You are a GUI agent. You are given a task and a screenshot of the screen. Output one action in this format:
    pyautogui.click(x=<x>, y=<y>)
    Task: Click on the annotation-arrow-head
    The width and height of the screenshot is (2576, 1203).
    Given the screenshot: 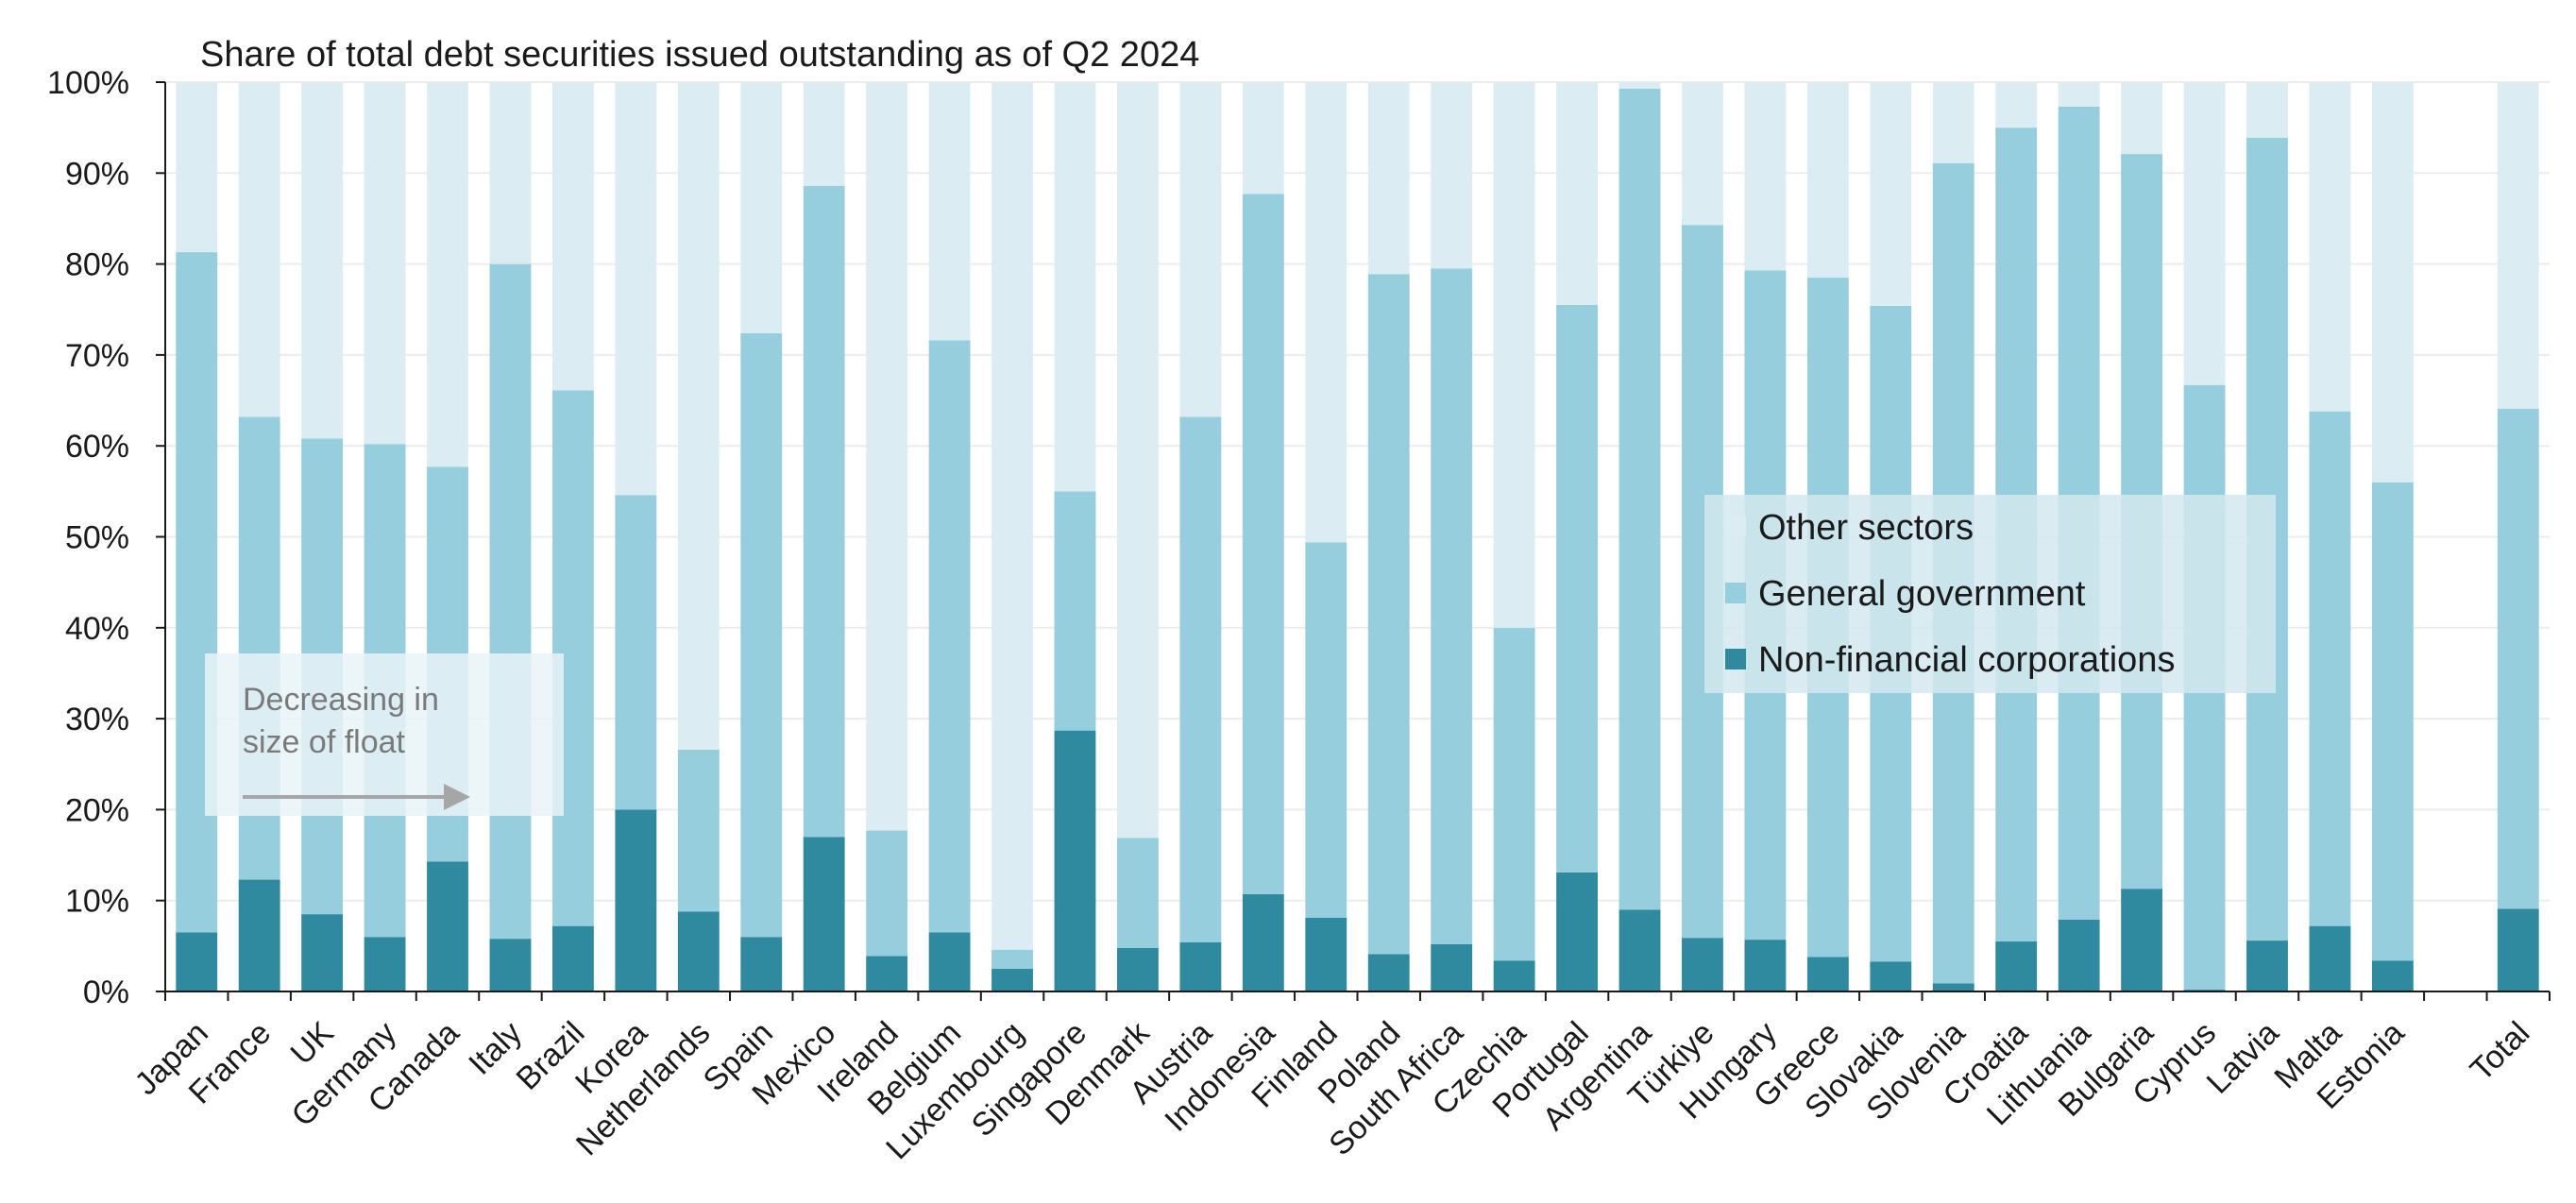 What is the action you would take?
    pyautogui.click(x=457, y=797)
    